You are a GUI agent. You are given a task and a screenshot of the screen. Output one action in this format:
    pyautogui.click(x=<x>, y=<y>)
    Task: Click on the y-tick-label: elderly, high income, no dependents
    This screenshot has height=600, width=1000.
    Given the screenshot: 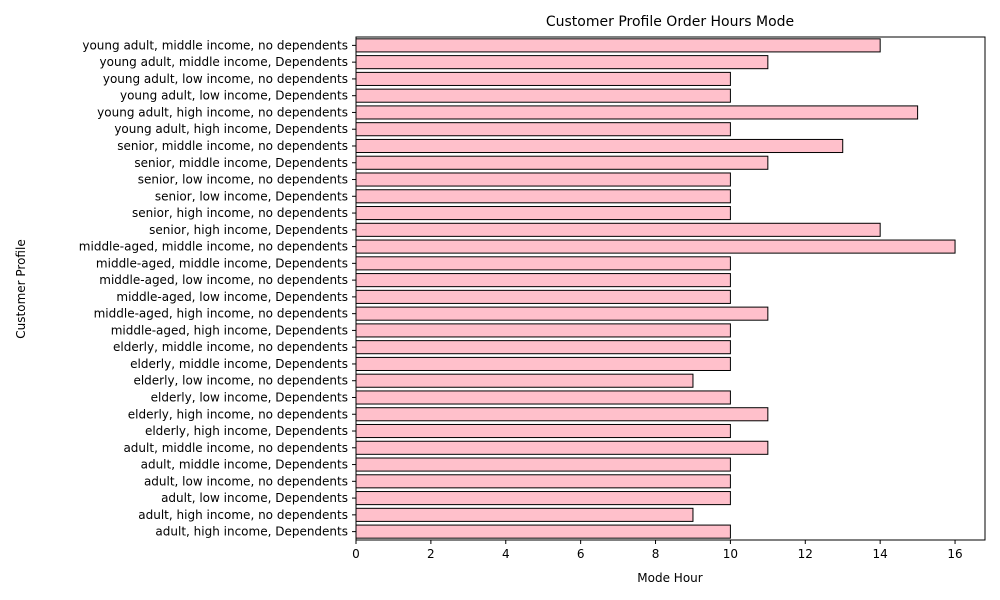 What is the action you would take?
    pyautogui.click(x=238, y=414)
    